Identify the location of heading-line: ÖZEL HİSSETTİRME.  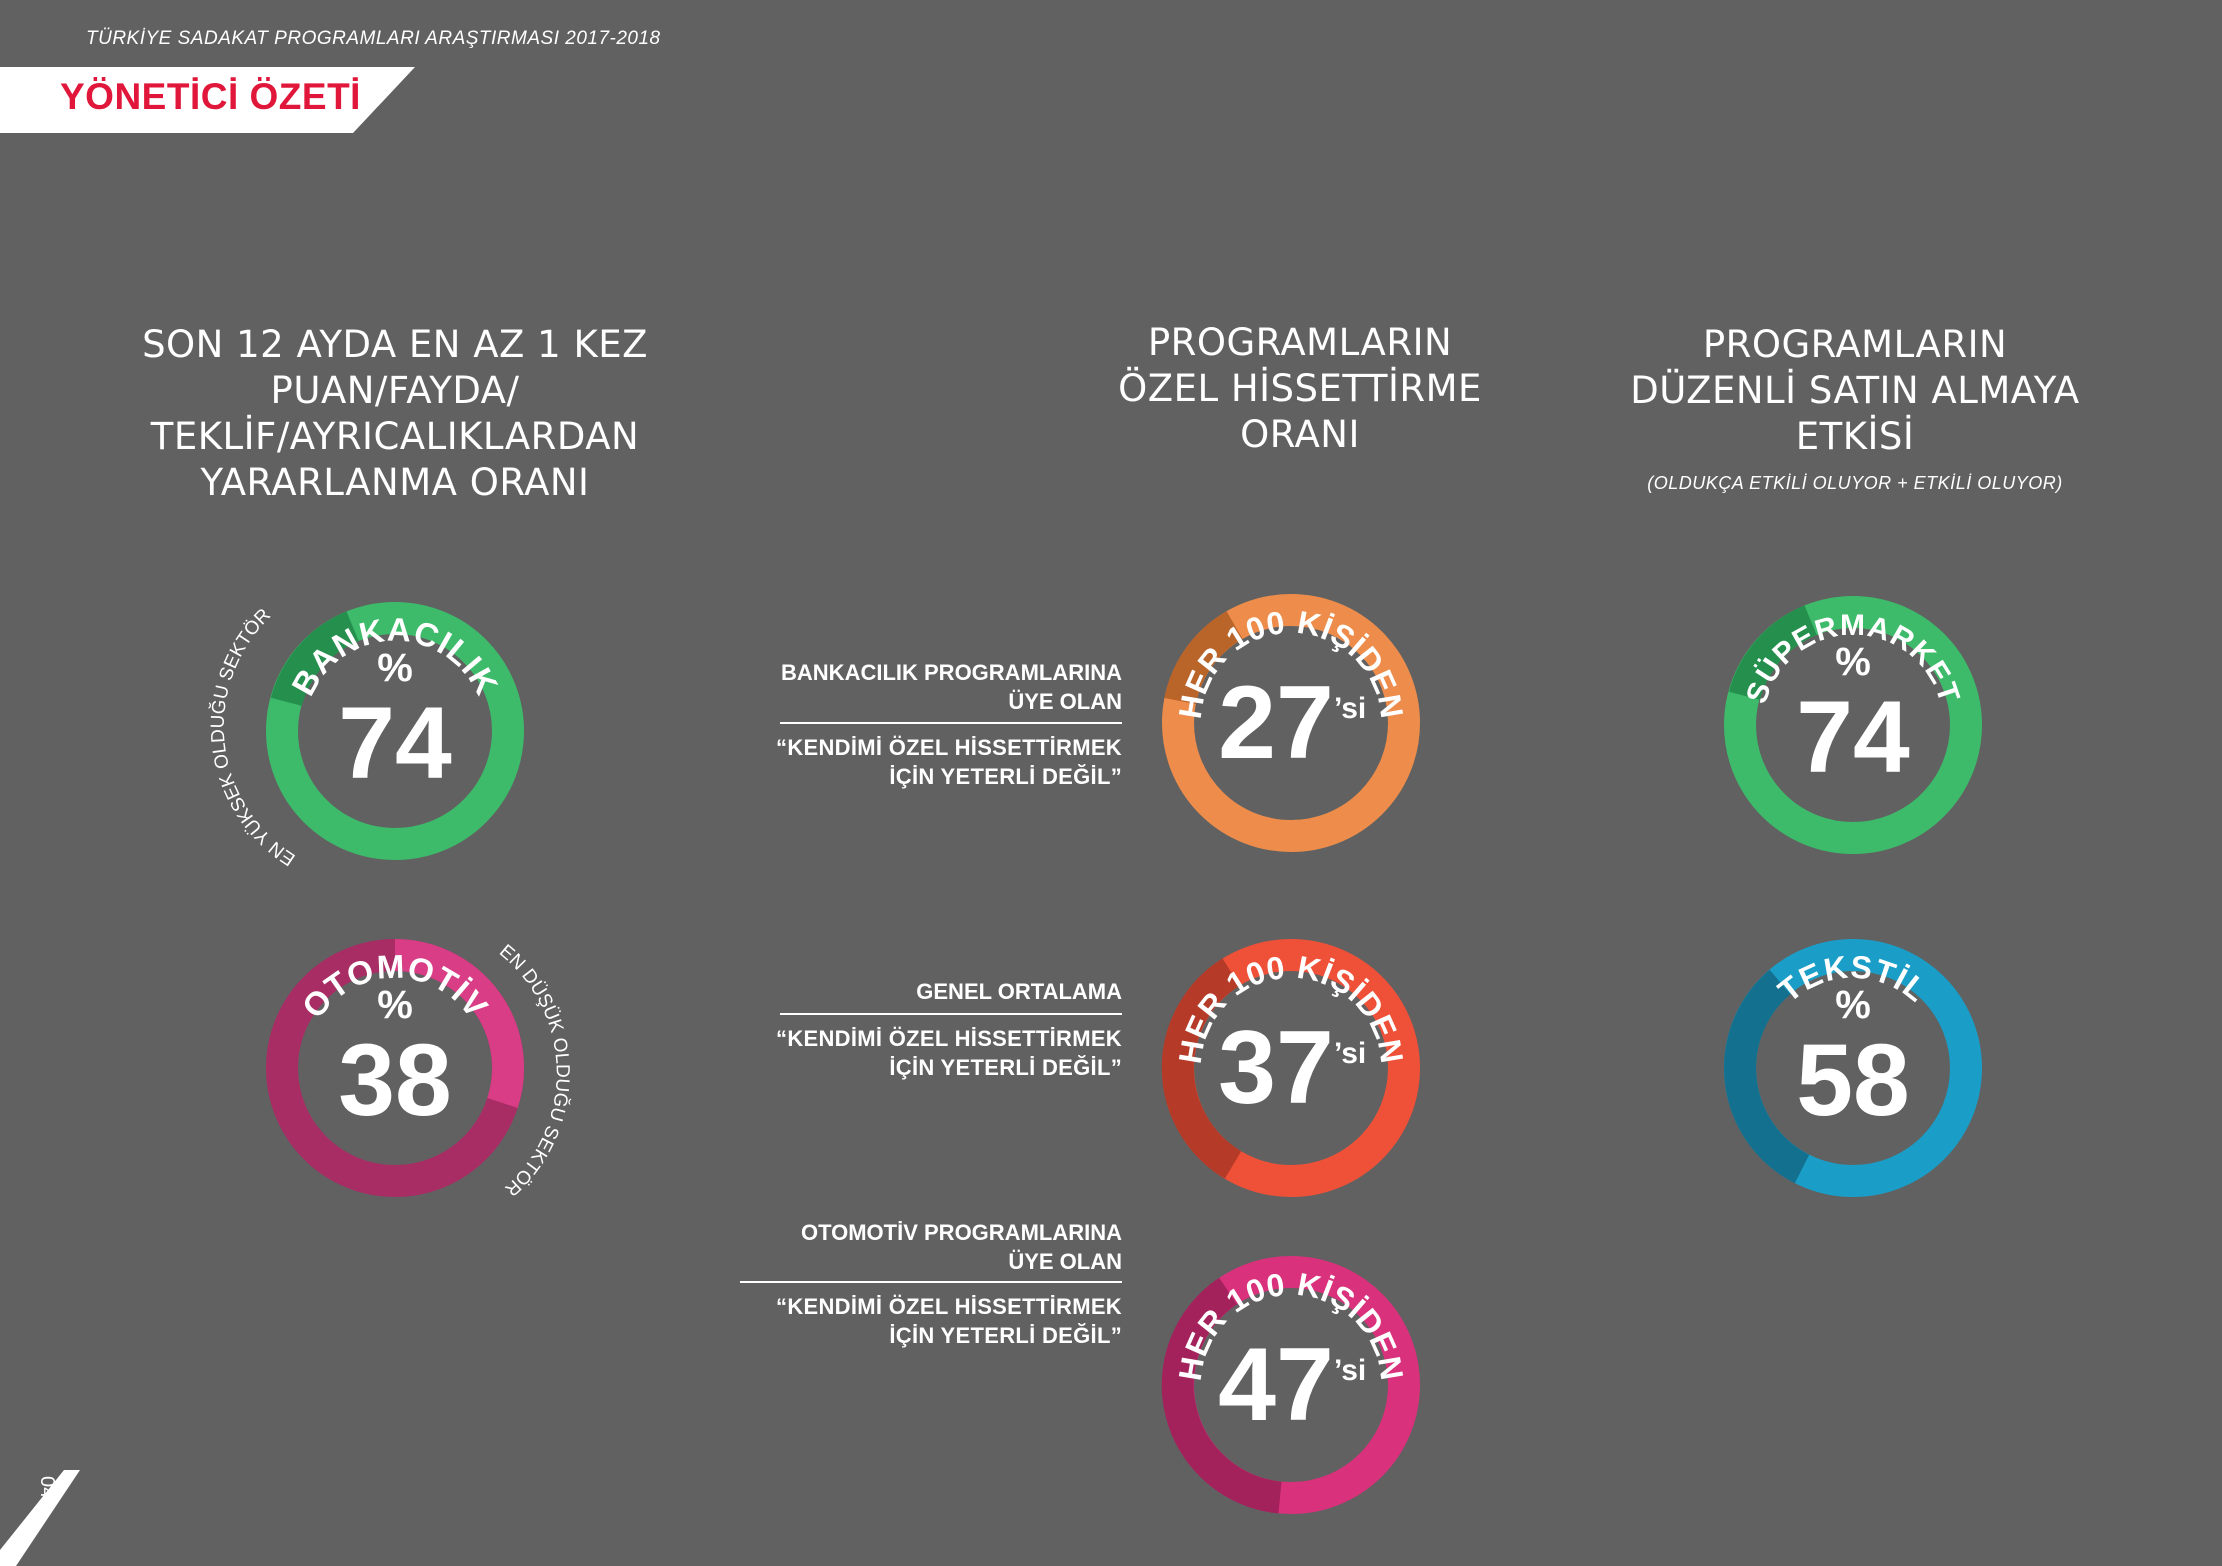
(1300, 388).